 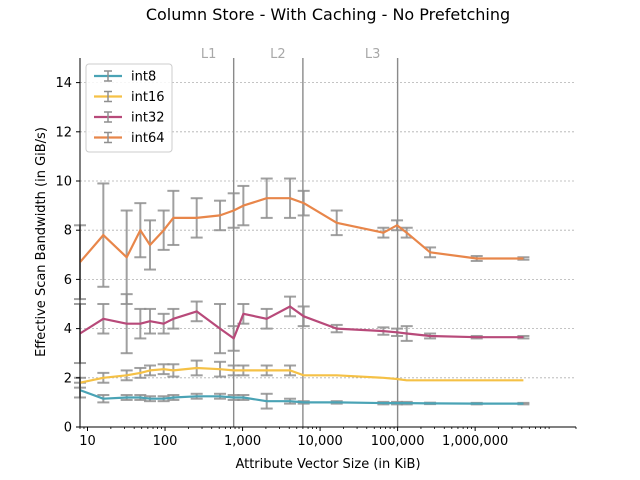 I want to click on legend-label-int8: int8, so click(x=143, y=77).